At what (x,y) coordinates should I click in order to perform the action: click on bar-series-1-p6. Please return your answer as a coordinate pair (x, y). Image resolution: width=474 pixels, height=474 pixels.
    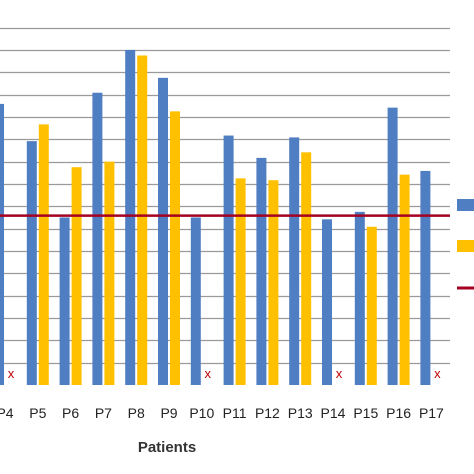
    Looking at the image, I should click on (64, 301).